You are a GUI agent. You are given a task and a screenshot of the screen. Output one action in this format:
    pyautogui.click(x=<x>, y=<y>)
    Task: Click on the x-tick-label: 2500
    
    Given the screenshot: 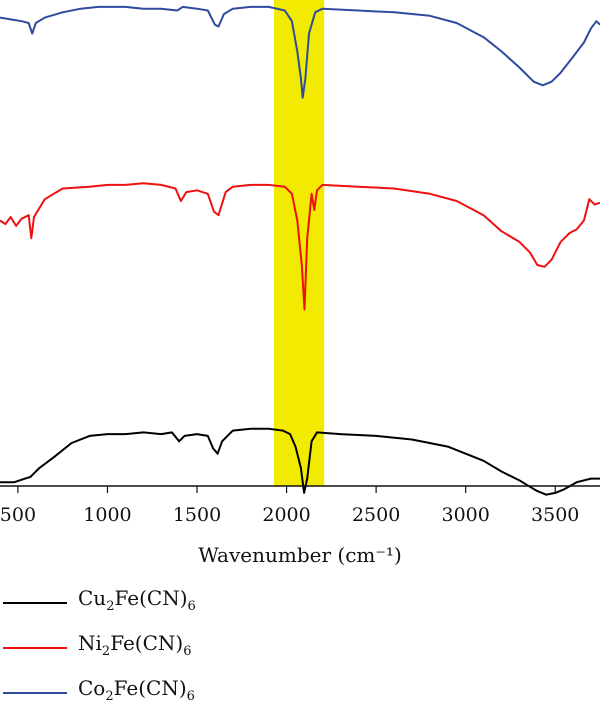 What is the action you would take?
    pyautogui.click(x=376, y=515)
    